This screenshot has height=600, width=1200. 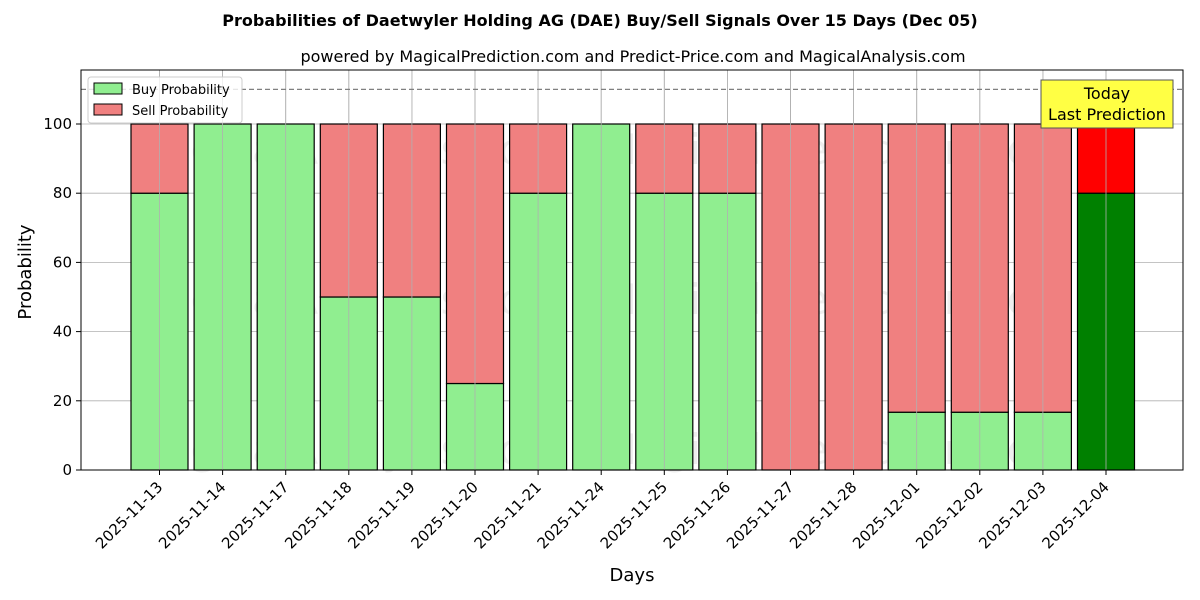 What do you see at coordinates (192, 515) in the screenshot?
I see `x-tick-label: 2025-11-14` at bounding box center [192, 515].